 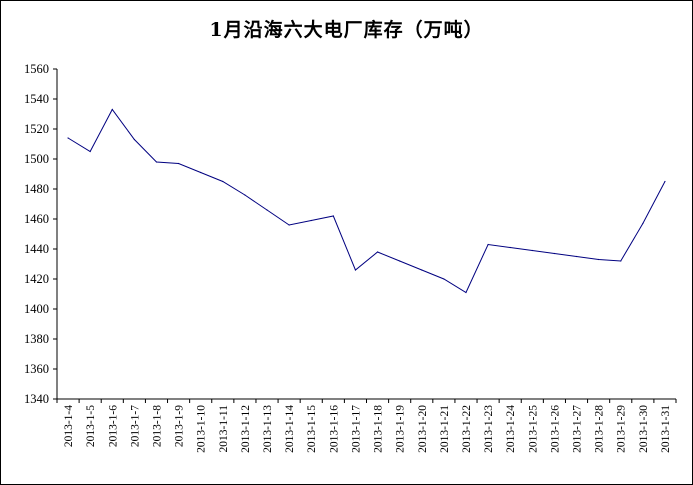 What do you see at coordinates (36, 69) in the screenshot?
I see `y-tick-label: 1560` at bounding box center [36, 69].